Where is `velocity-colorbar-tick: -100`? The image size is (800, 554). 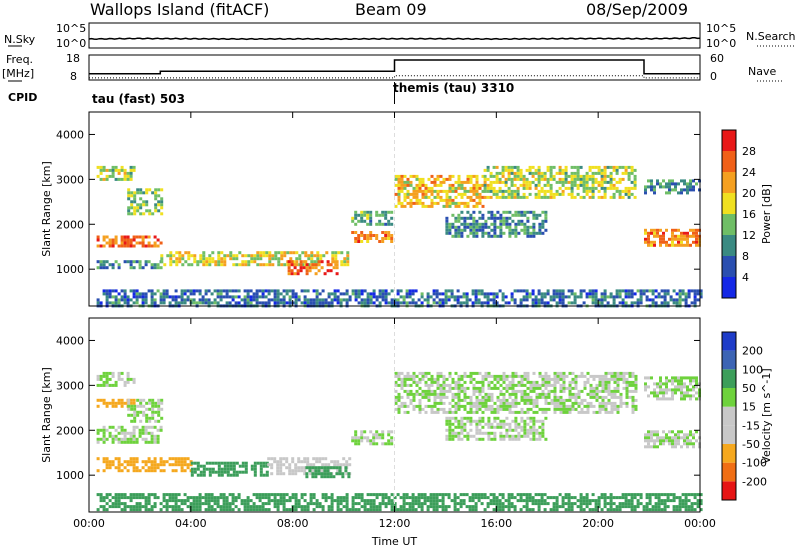 velocity-colorbar-tick: -100 is located at coordinates (754, 463).